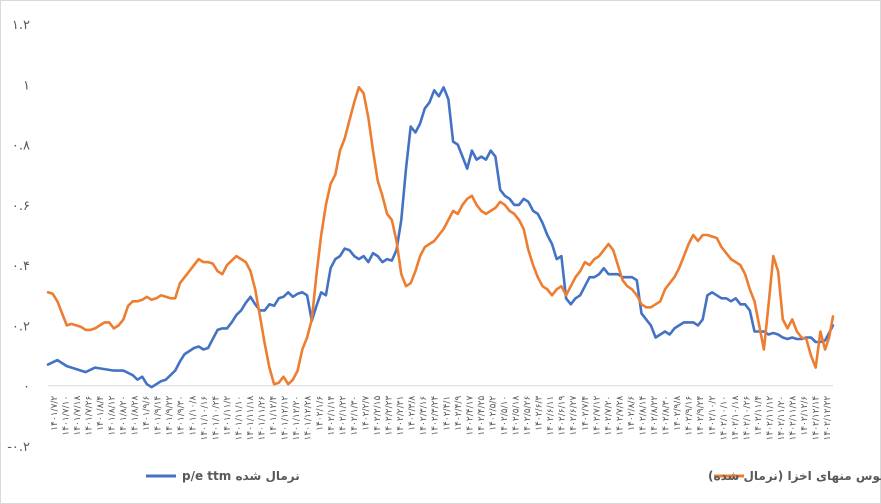  I want to click on y-tick-label: ۱.۲, so click(21, 25).